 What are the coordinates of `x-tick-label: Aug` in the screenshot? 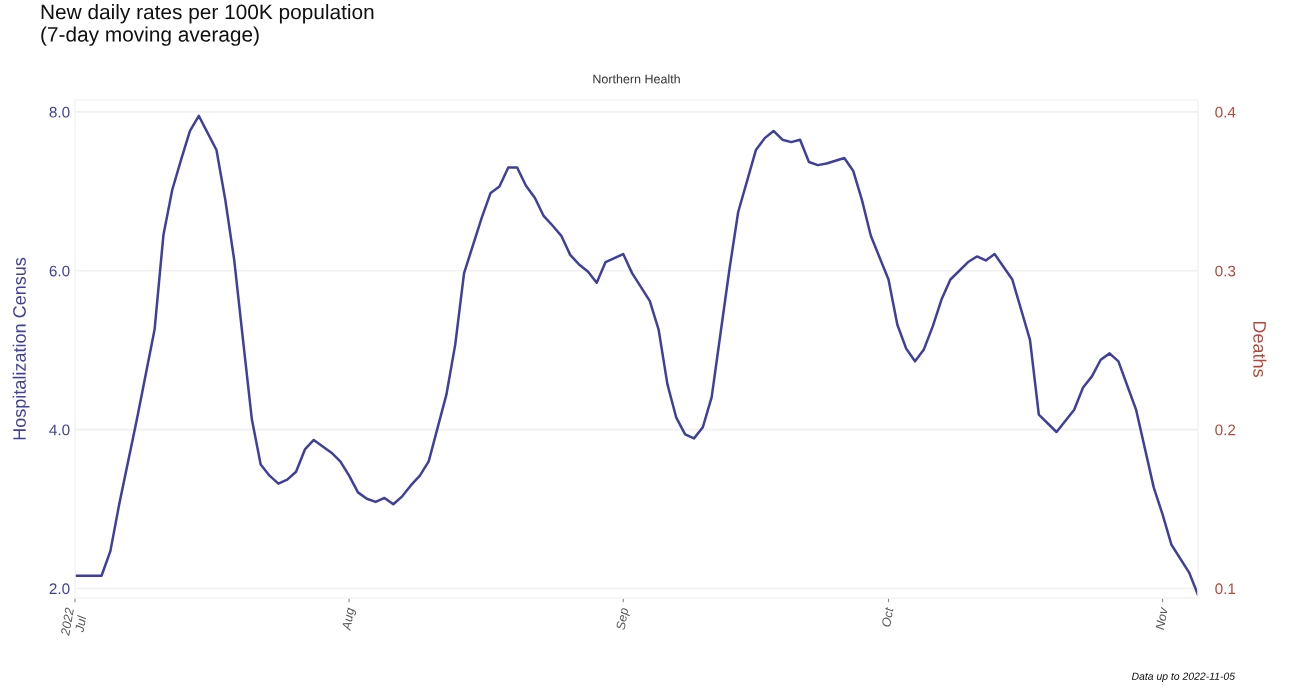 It's located at (349, 619).